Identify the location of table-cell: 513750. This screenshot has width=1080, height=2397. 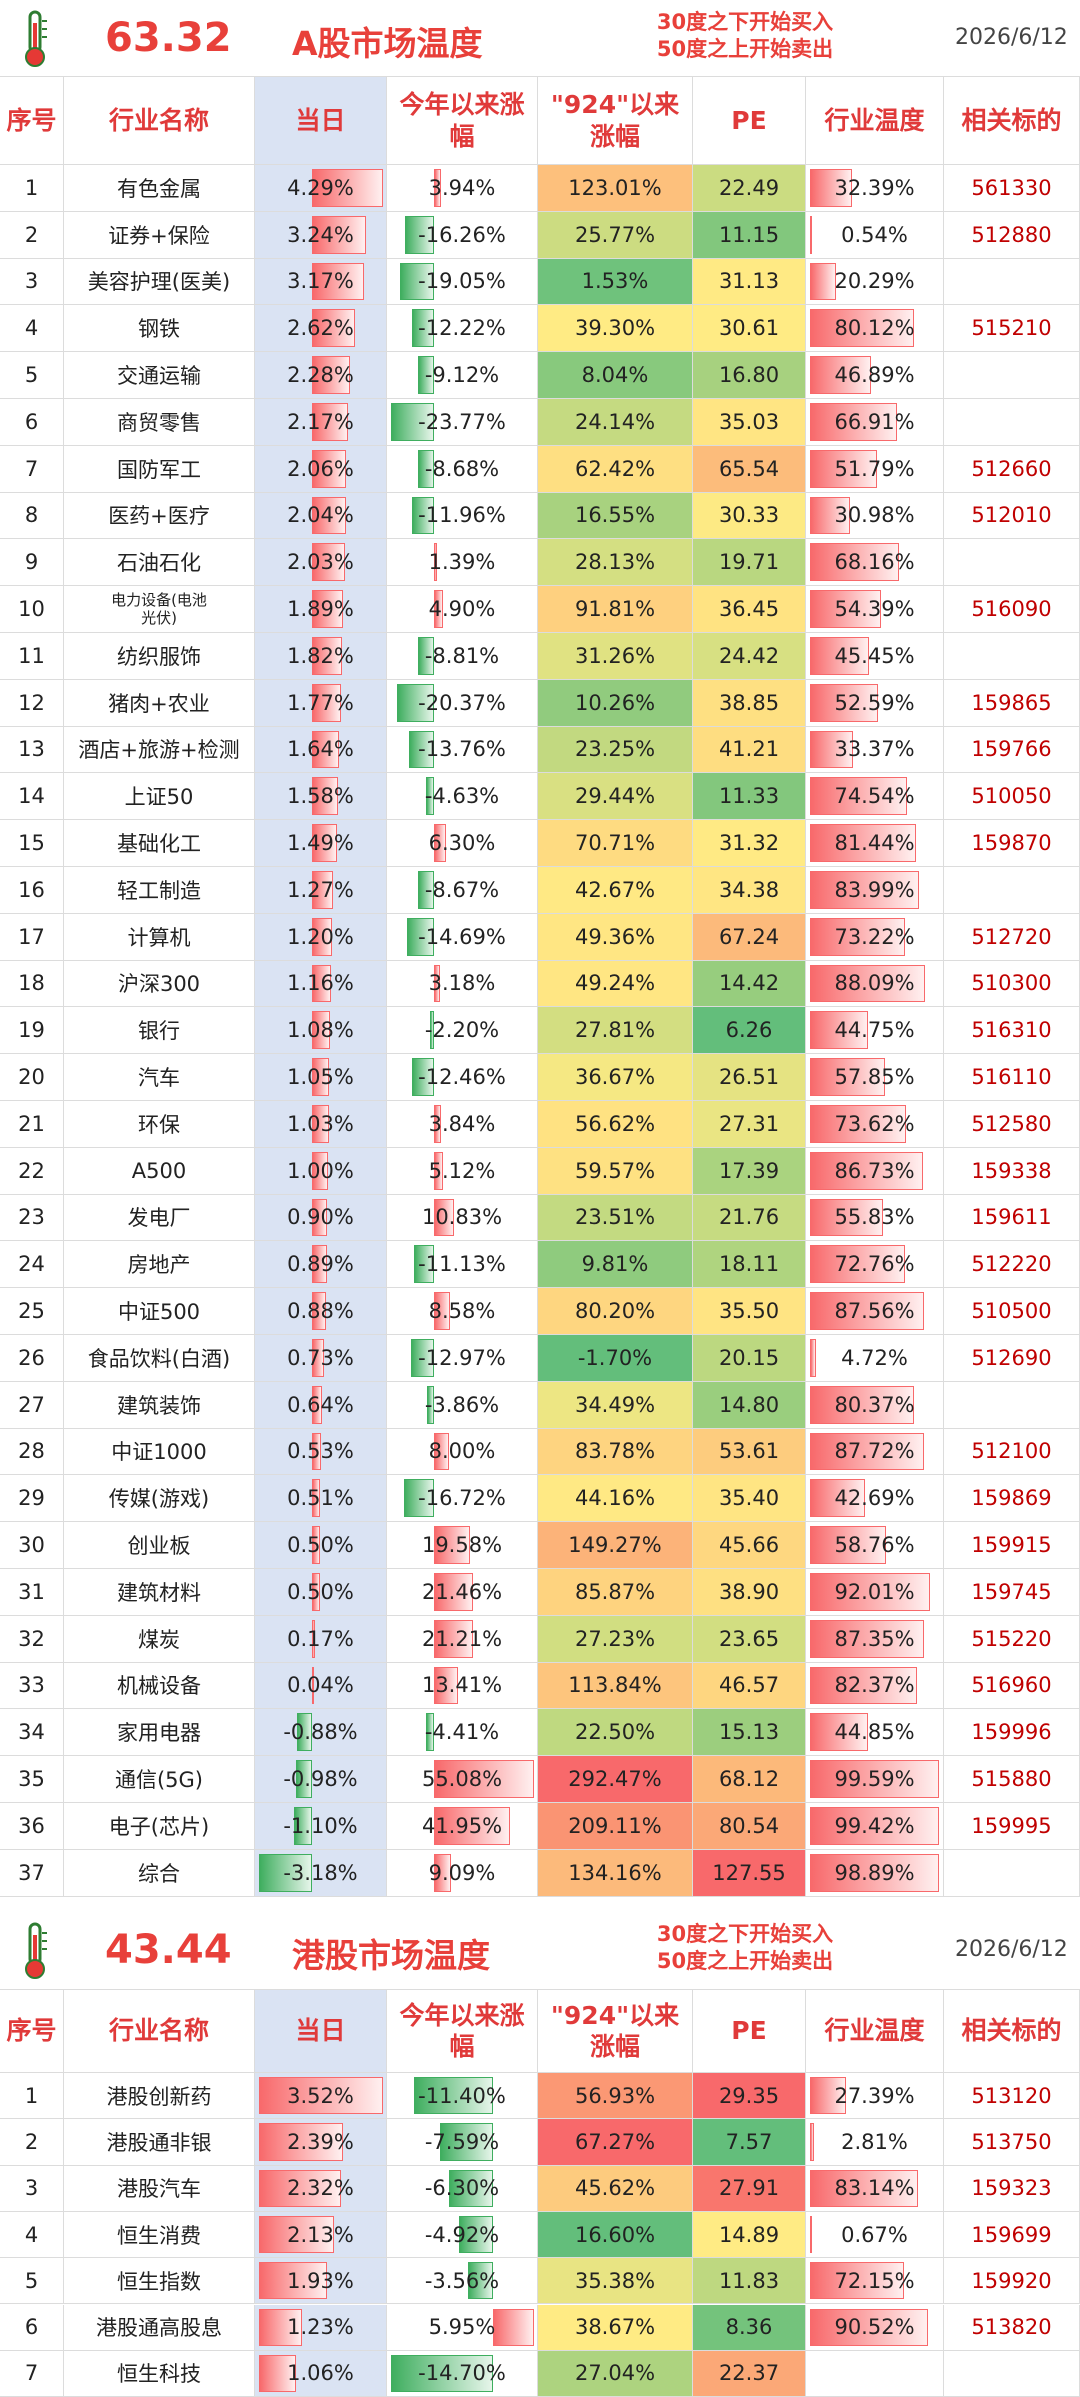
(1012, 2142).